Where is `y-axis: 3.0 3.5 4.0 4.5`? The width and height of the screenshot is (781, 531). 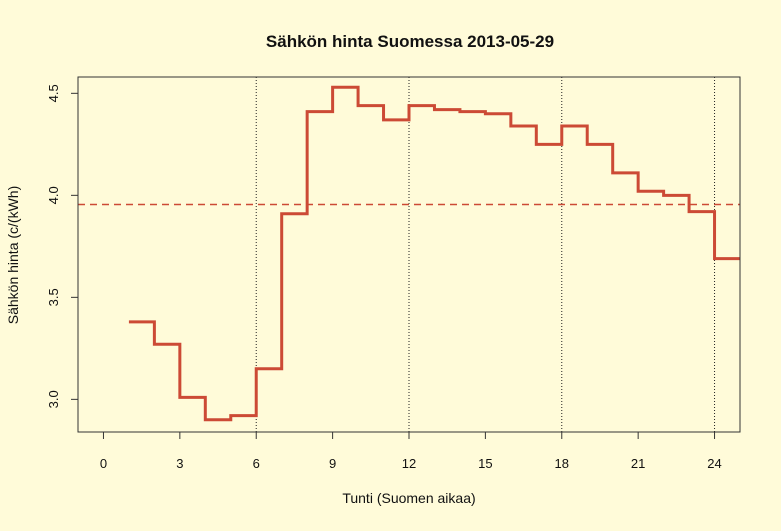
y-axis: 3.0 3.5 4.0 4.5 is located at coordinates (62, 246).